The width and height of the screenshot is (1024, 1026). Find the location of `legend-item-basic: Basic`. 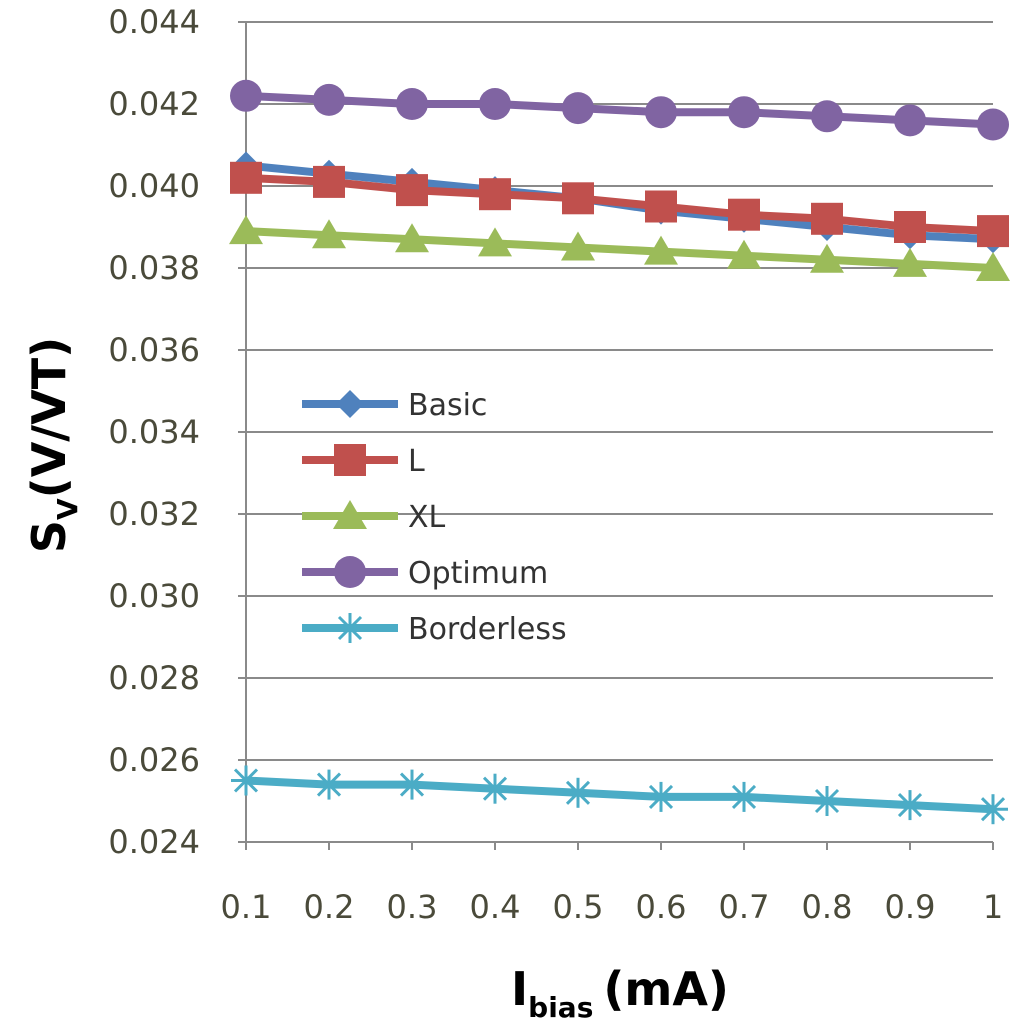

legend-item-basic: Basic is located at coordinates (394, 405).